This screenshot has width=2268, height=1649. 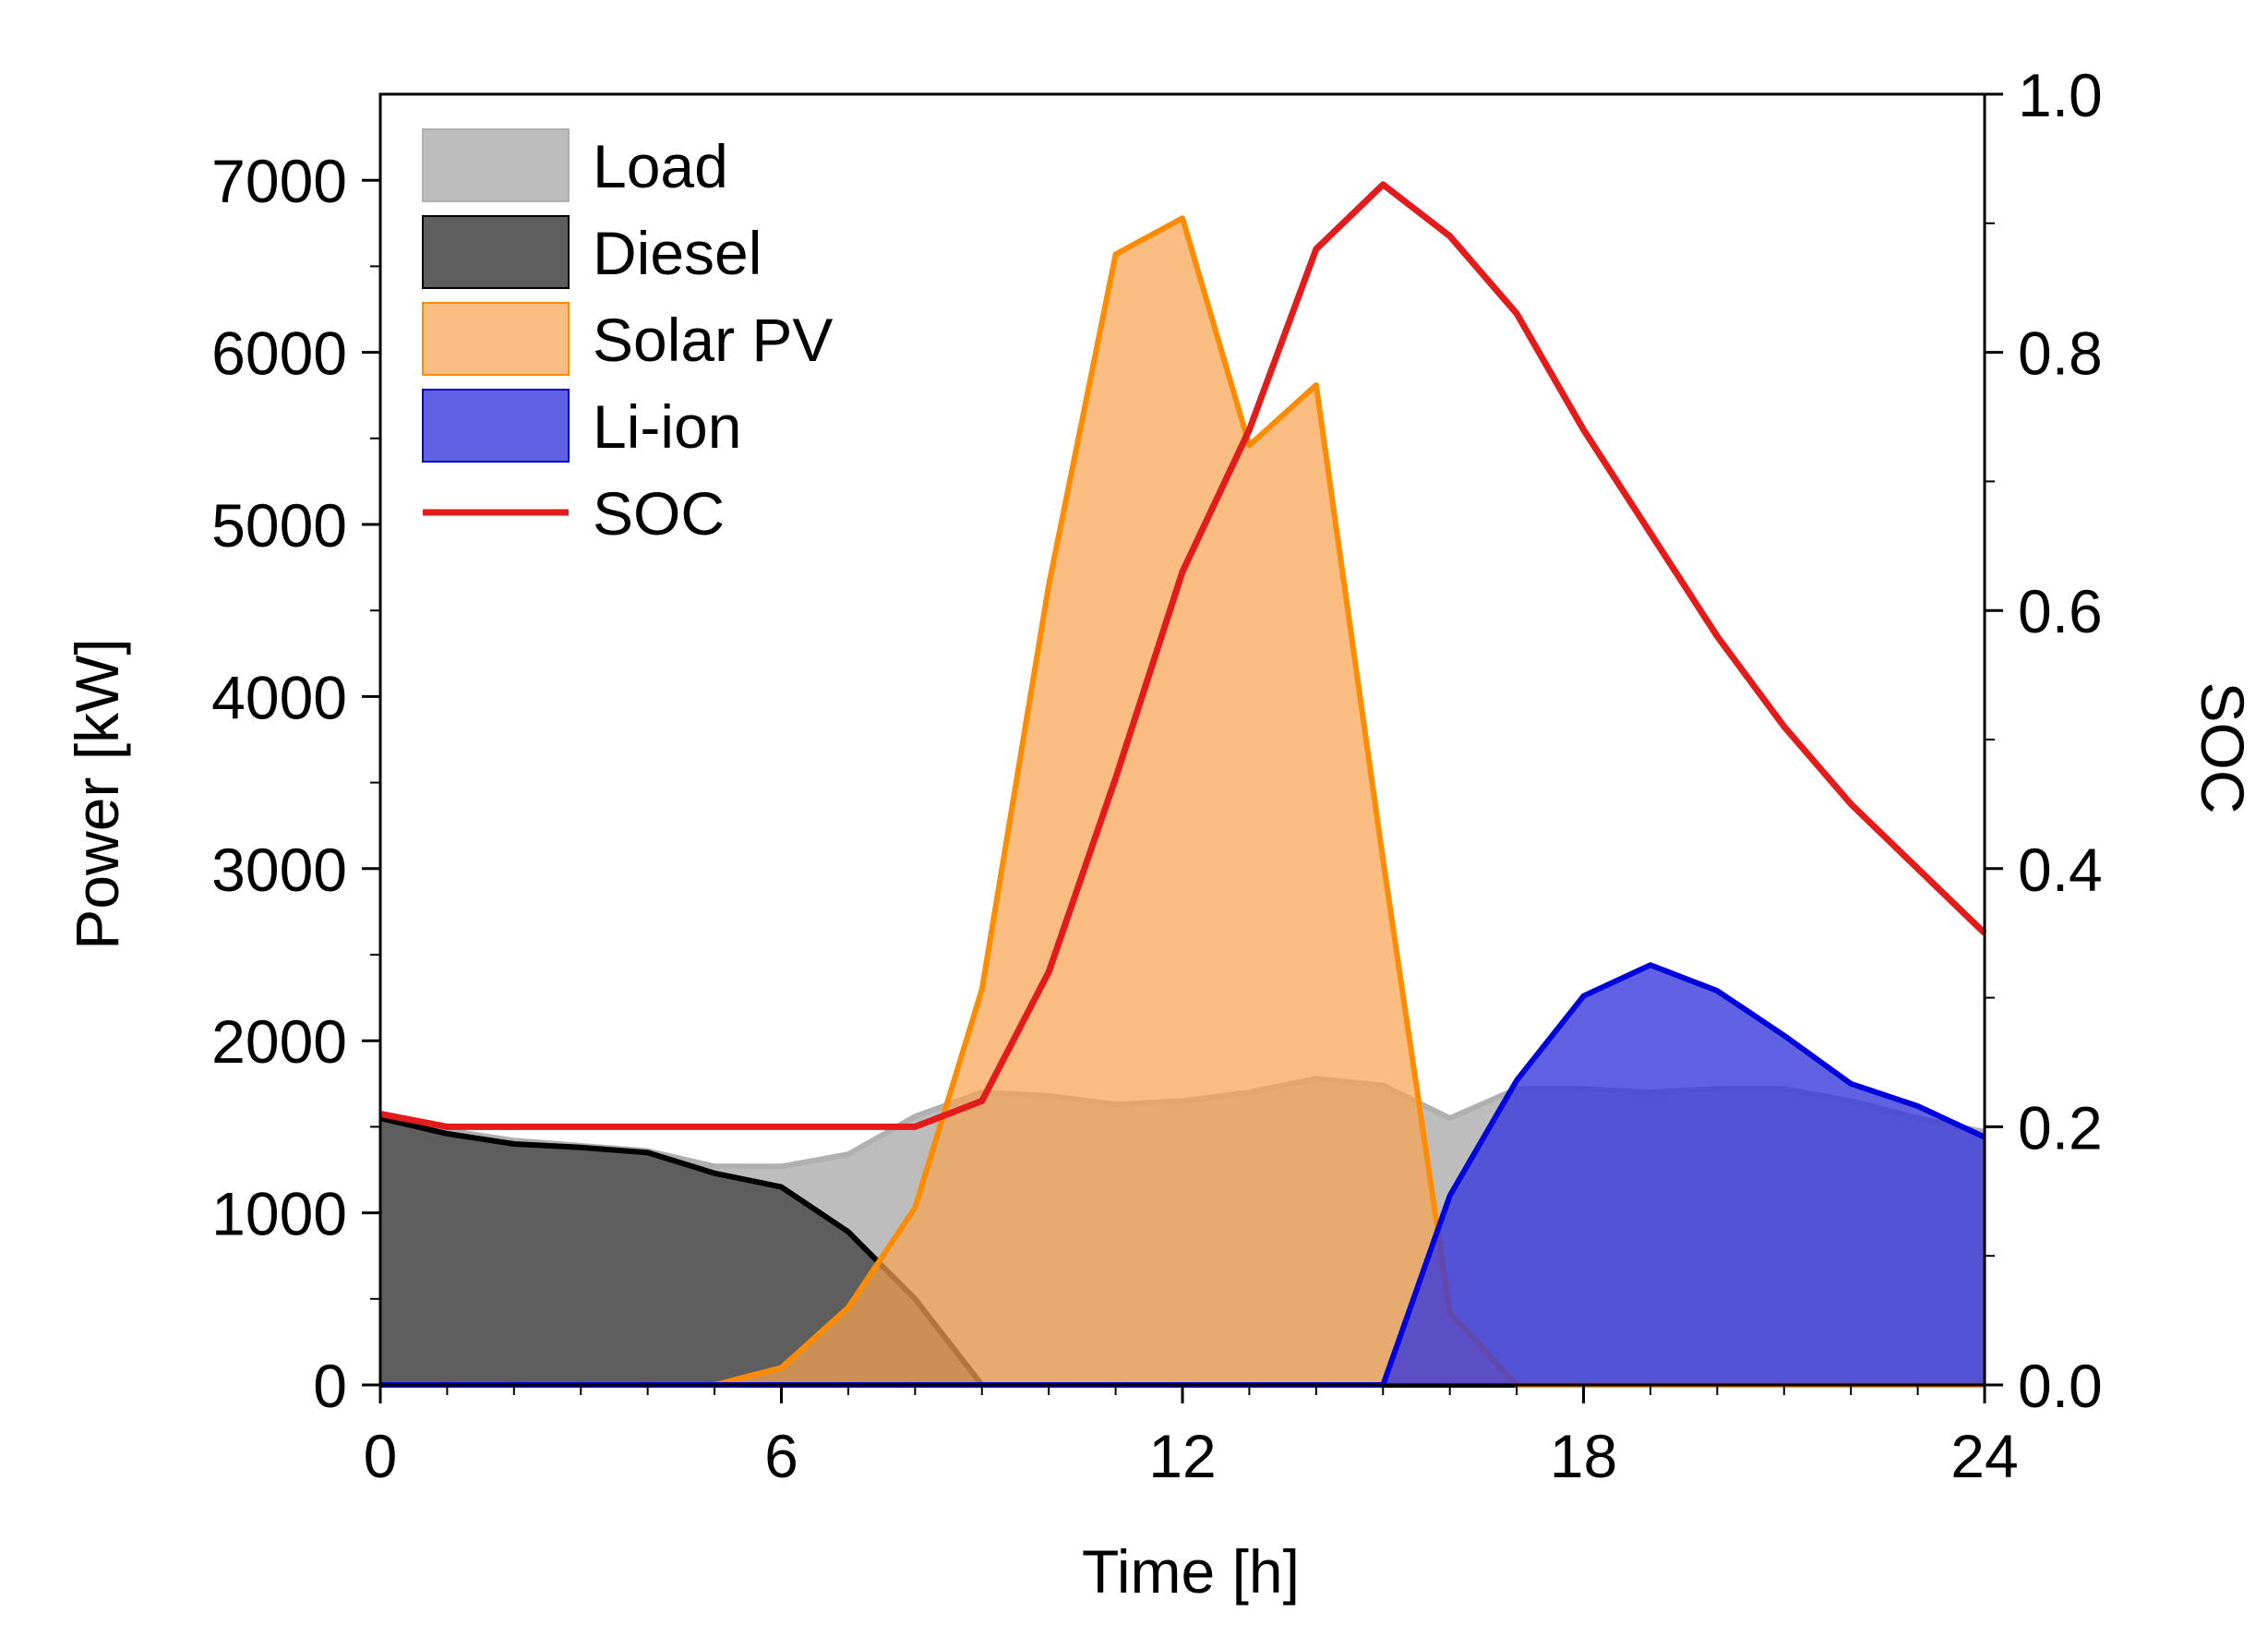 I want to click on x-tick-label: 12, so click(x=1182, y=1456).